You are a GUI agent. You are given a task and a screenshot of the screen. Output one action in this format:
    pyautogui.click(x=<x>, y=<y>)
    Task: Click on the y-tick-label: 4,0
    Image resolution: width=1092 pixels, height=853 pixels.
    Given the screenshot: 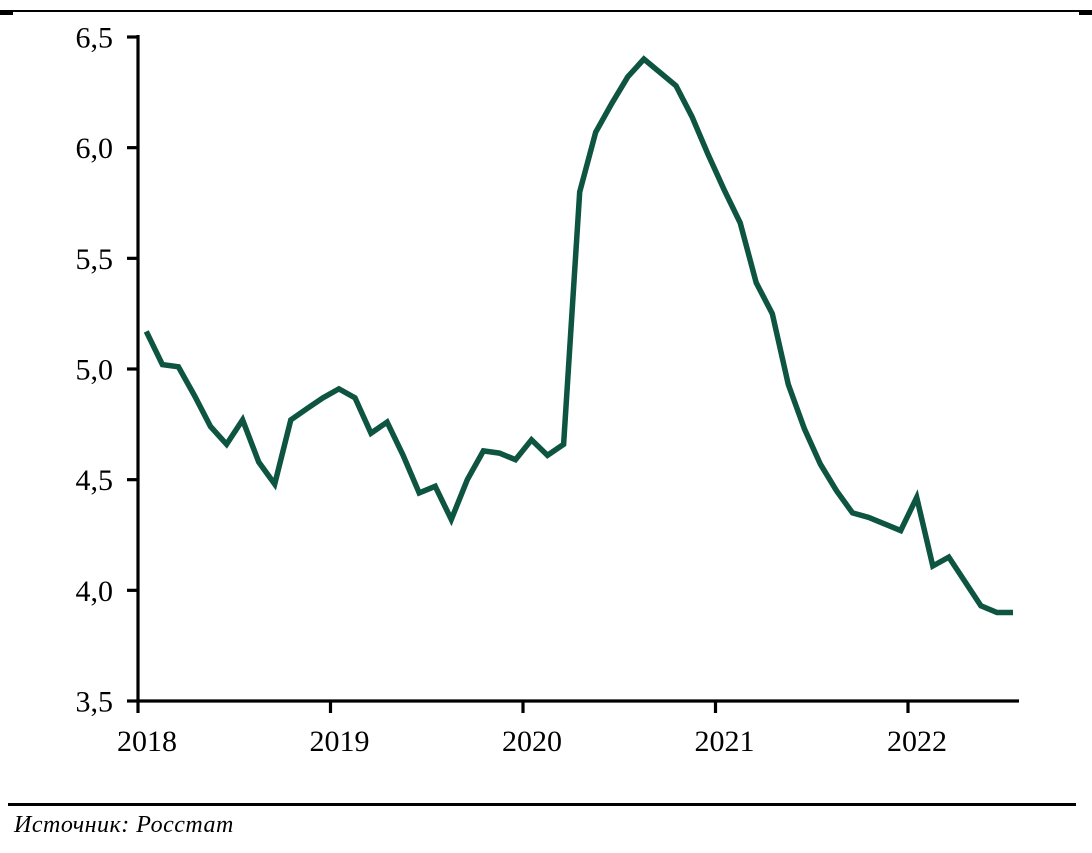 What is the action you would take?
    pyautogui.click(x=95, y=591)
    